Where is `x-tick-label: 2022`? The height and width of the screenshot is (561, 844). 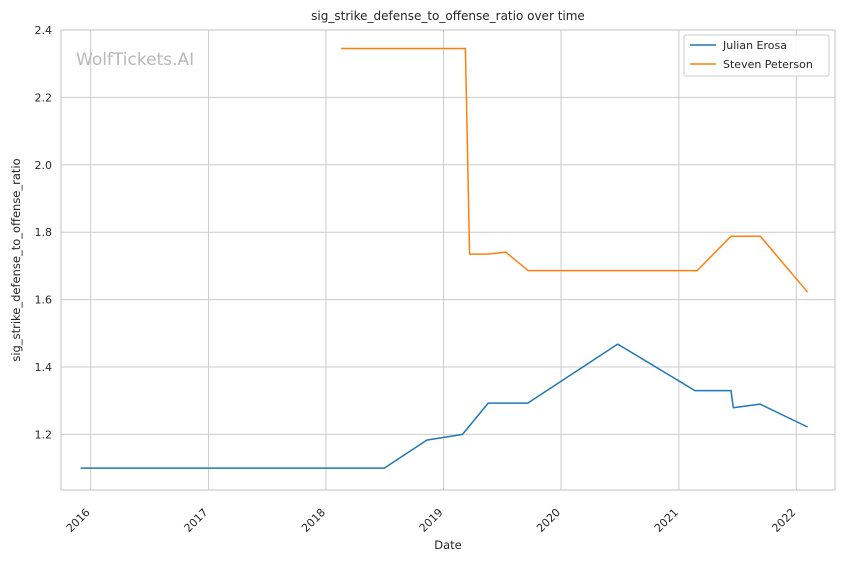 x-tick-label: 2022 is located at coordinates (783, 520).